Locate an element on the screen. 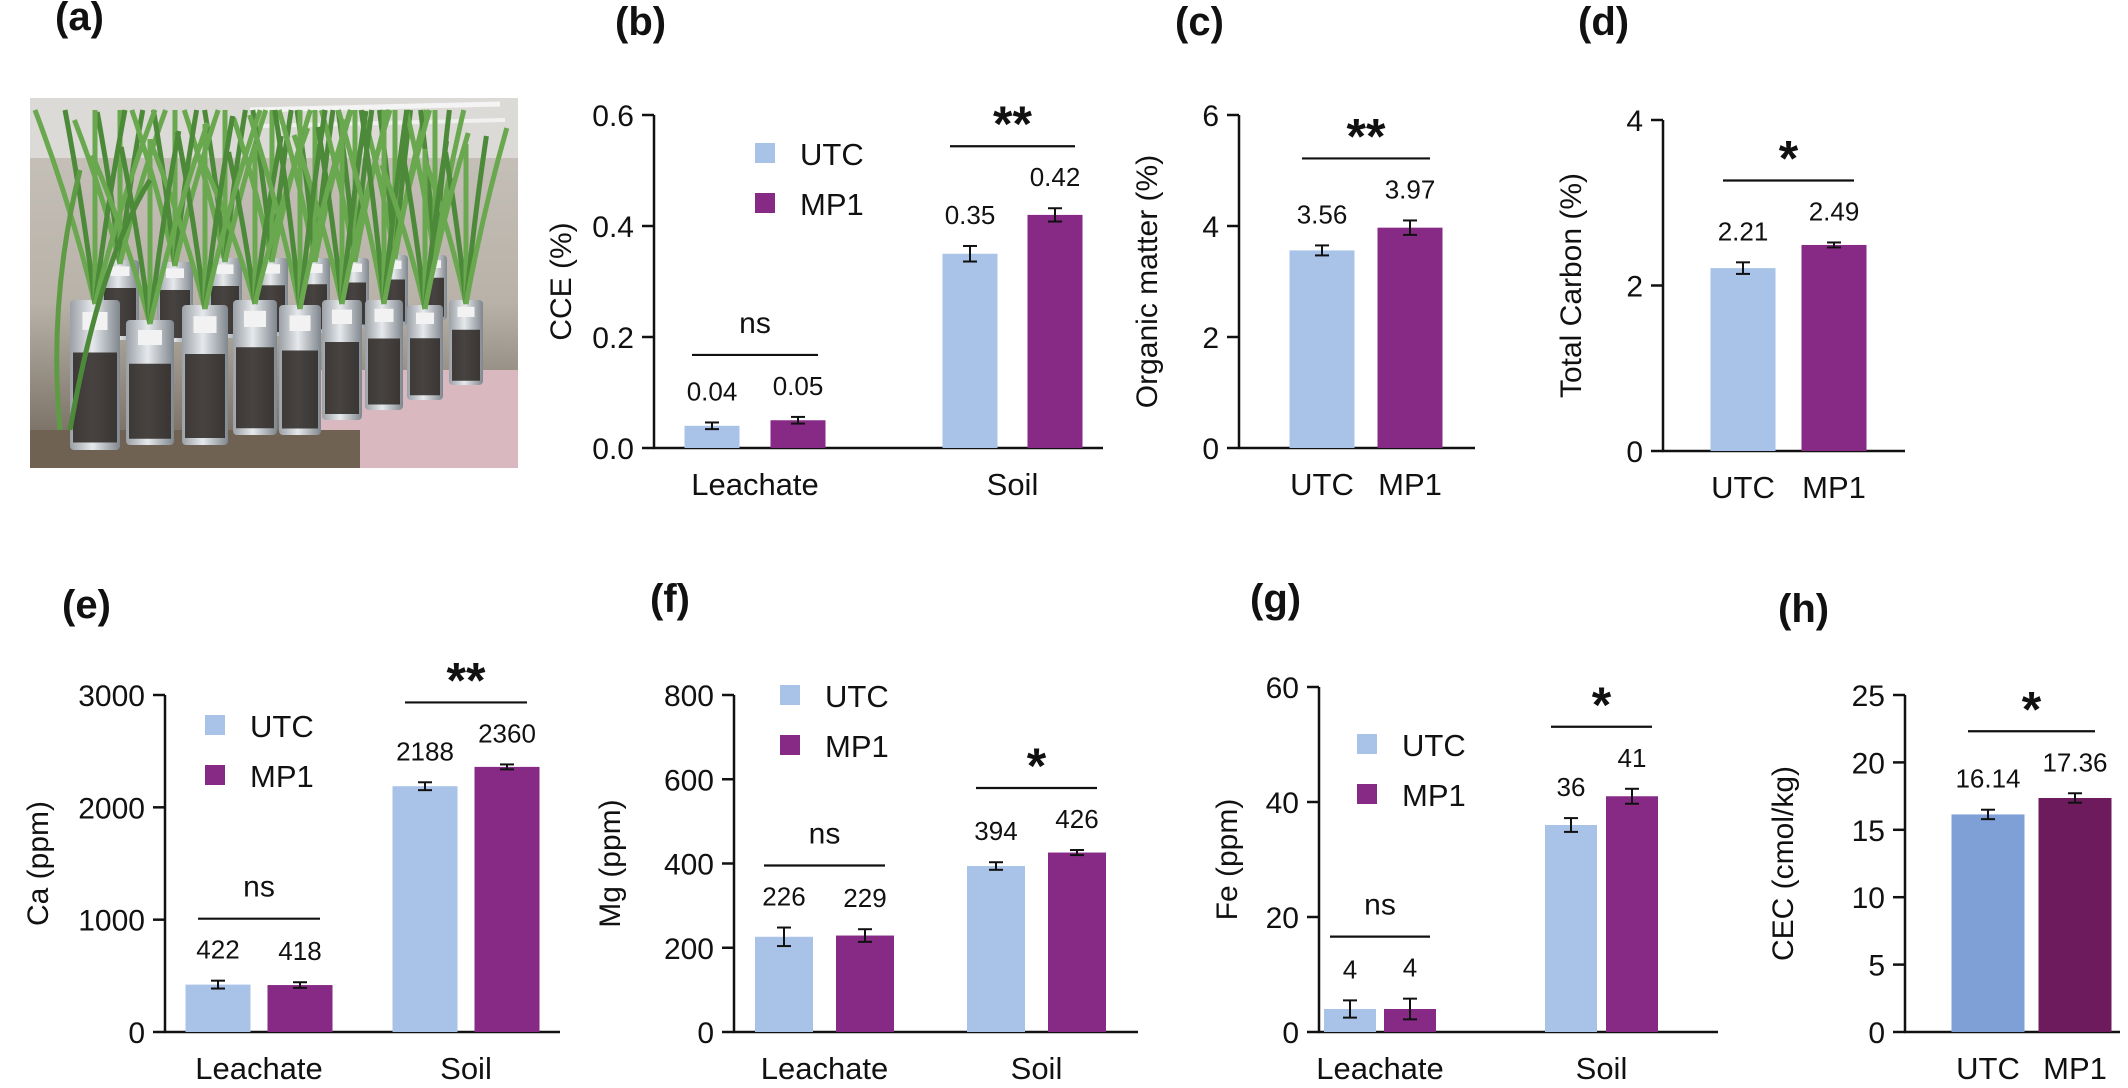  y-axis-label: Ca (ppm) is located at coordinates (38, 863).